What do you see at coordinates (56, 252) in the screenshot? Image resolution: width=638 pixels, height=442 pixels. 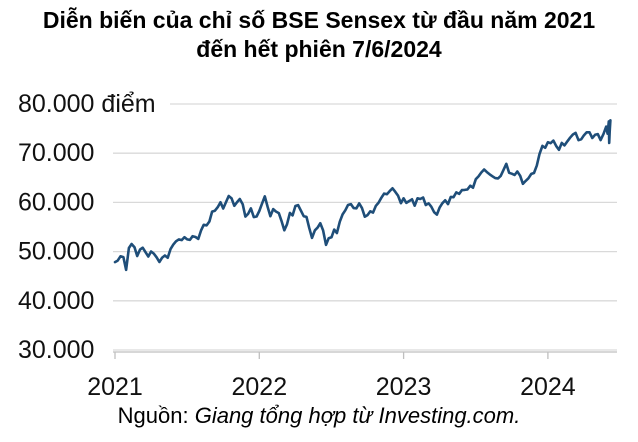 I see `y-tick-label: 50.000` at bounding box center [56, 252].